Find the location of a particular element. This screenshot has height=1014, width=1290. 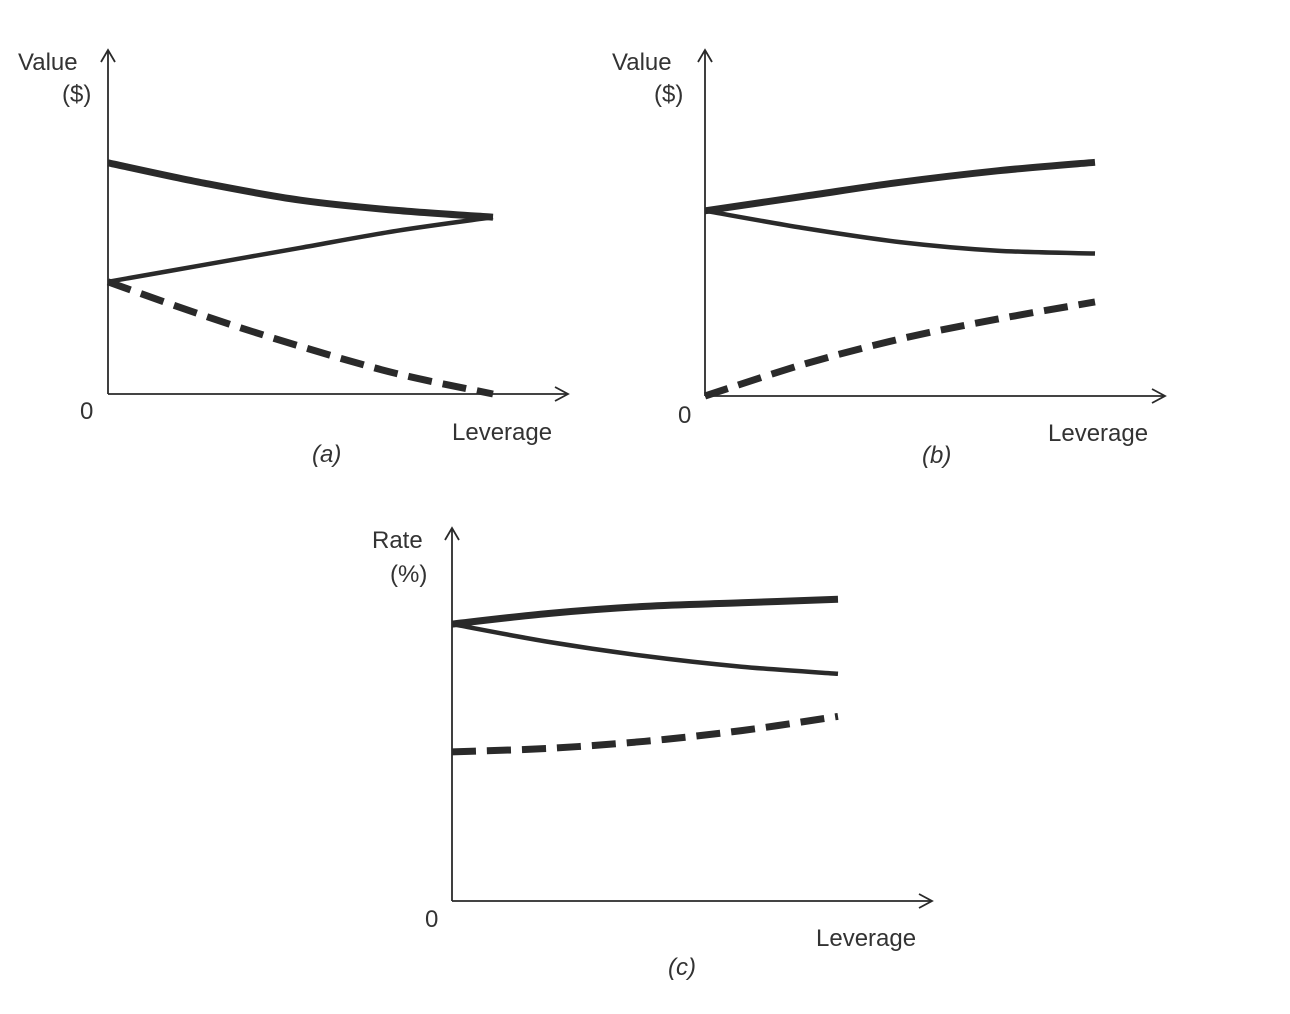

panel-c-series-dashed-line is located at coordinates (645, 734).